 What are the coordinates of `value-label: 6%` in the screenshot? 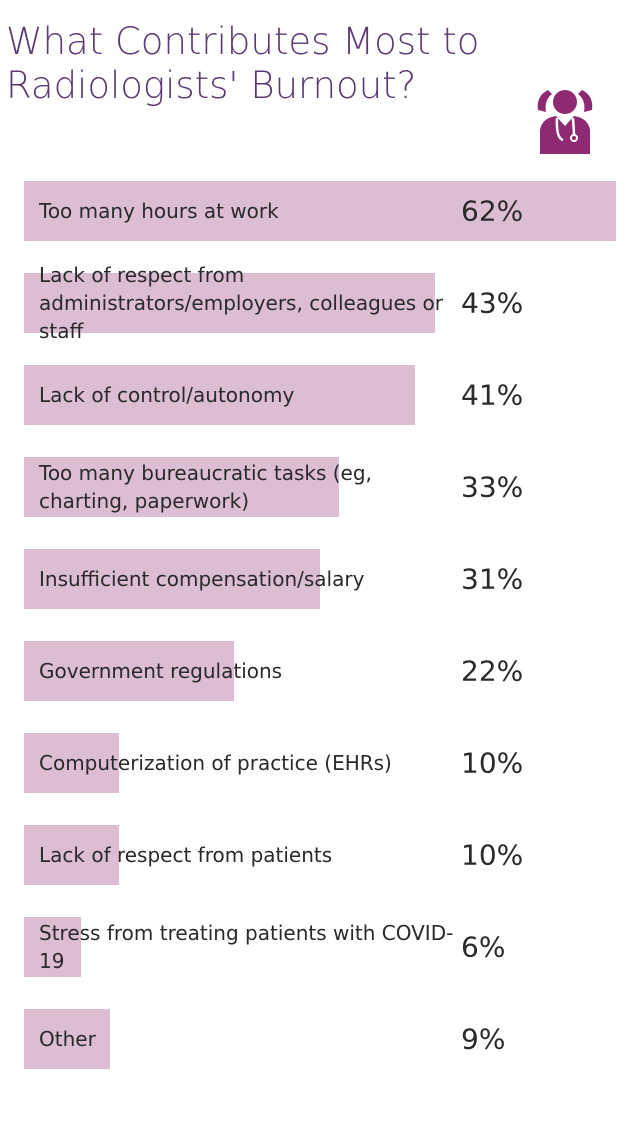 It's located at (483, 947).